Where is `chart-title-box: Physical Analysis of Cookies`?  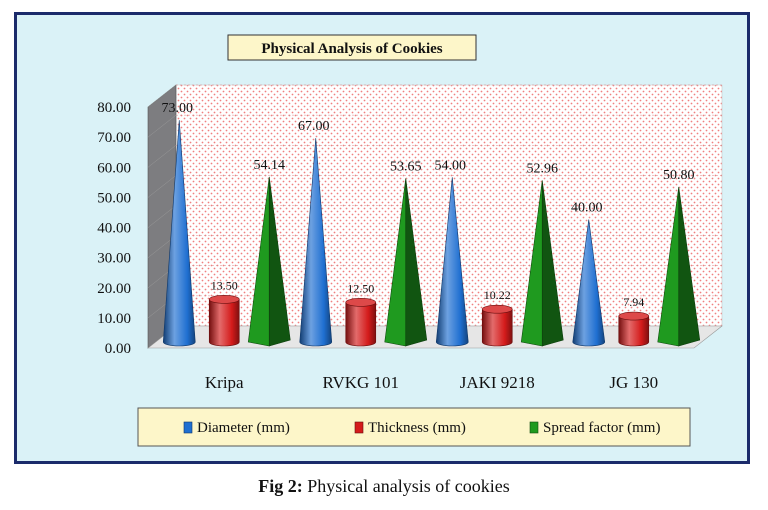 chart-title-box: Physical Analysis of Cookies is located at coordinates (352, 47).